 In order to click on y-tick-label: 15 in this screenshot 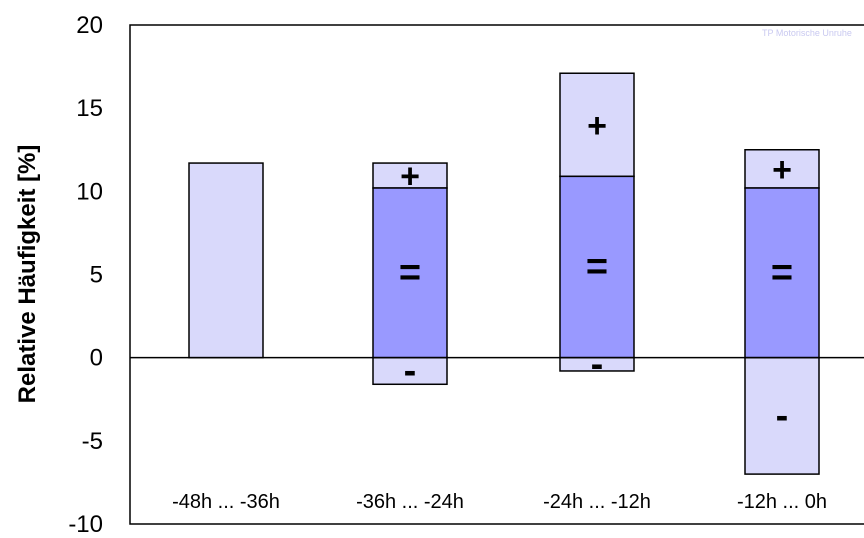, I will do `click(89, 108)`.